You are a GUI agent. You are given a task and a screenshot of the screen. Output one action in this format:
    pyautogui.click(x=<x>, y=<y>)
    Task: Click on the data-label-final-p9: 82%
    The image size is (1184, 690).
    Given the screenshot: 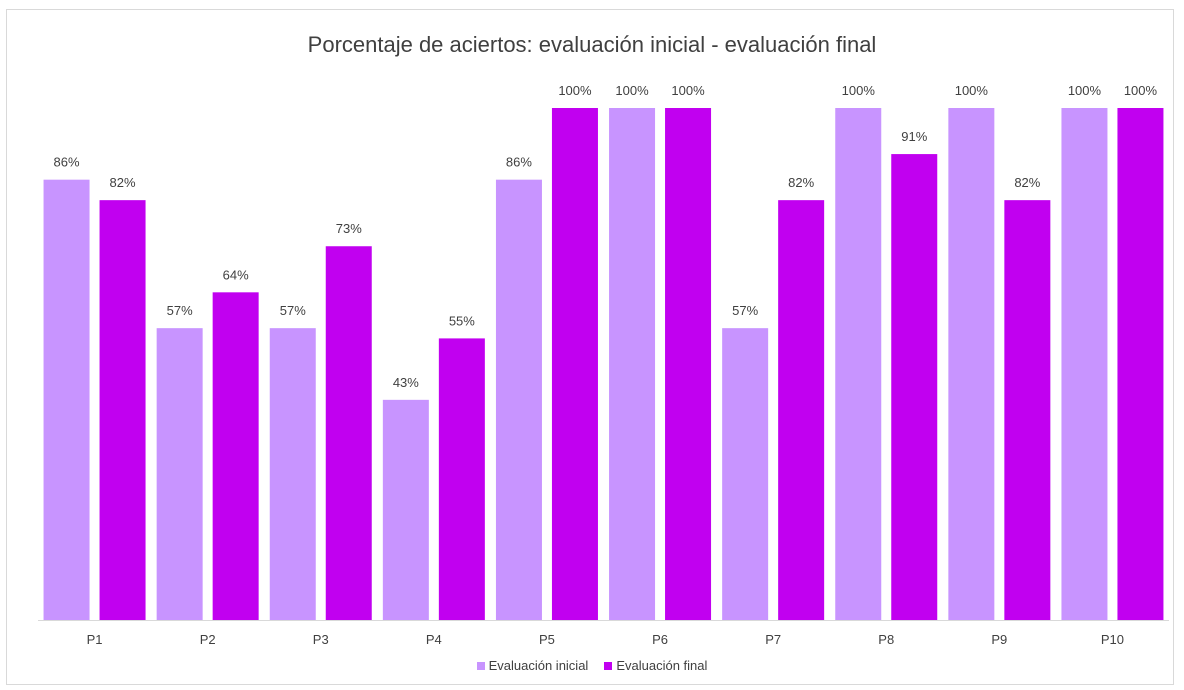 What is the action you would take?
    pyautogui.click(x=1027, y=182)
    